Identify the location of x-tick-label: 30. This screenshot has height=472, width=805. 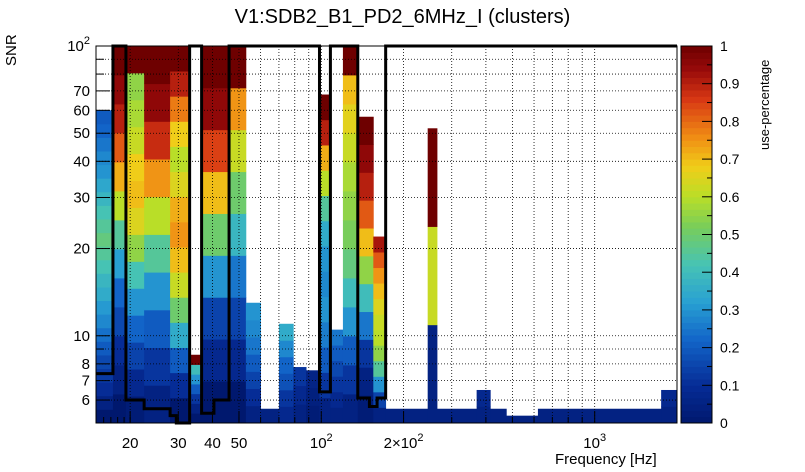
(178, 443).